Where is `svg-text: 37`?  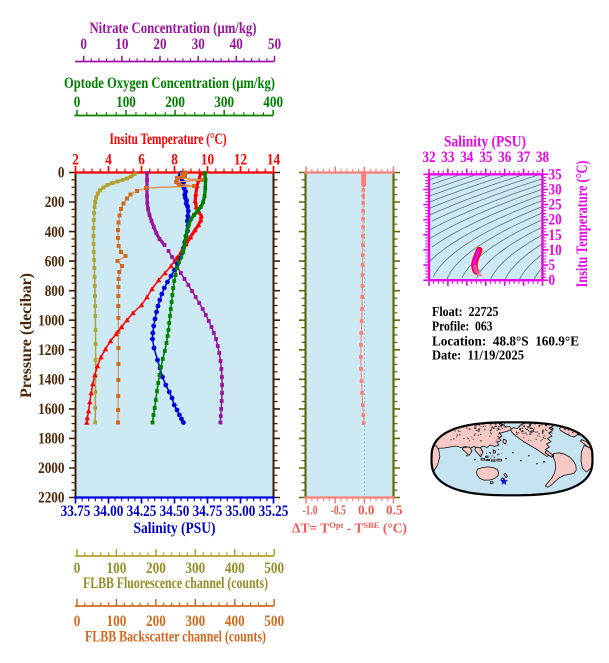
svg-text: 37 is located at coordinates (523, 157).